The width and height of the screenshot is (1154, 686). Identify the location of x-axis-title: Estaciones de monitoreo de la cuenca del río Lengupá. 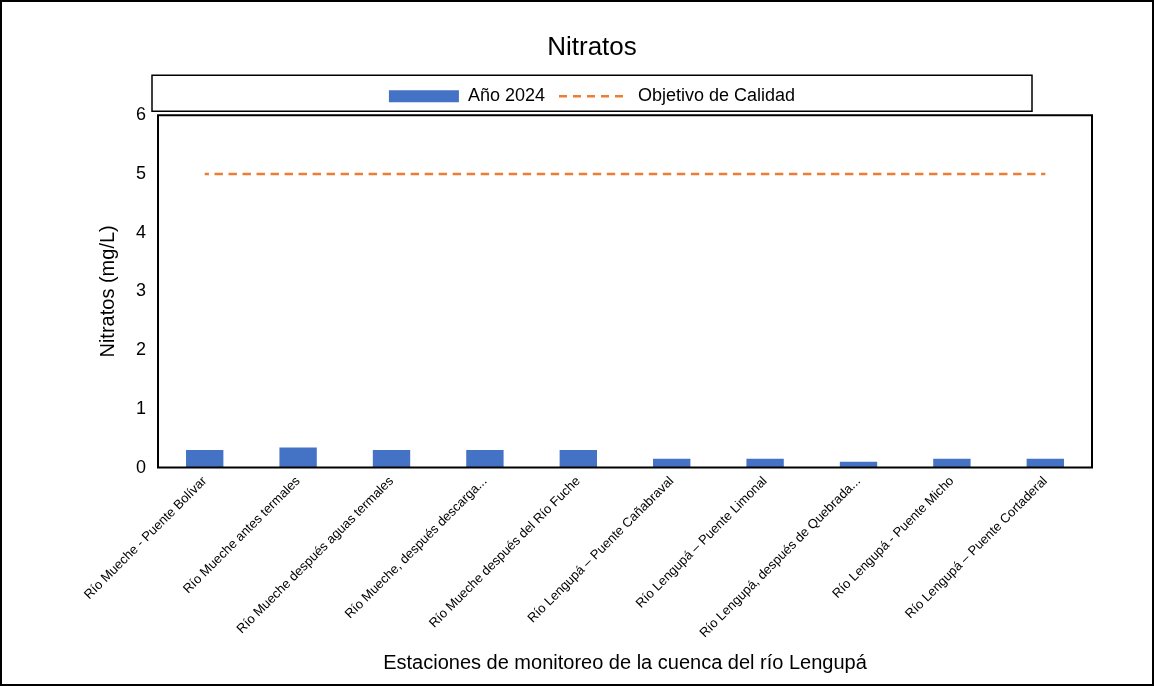
(625, 661).